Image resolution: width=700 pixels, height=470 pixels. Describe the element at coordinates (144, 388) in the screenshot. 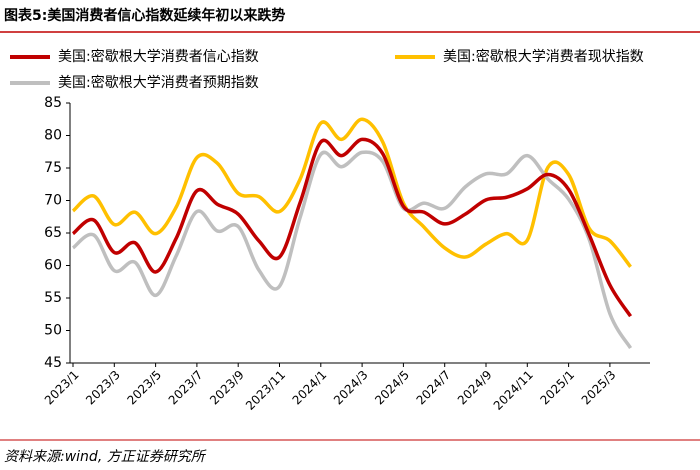

I see `x-tick-label: 2023/5` at that location.